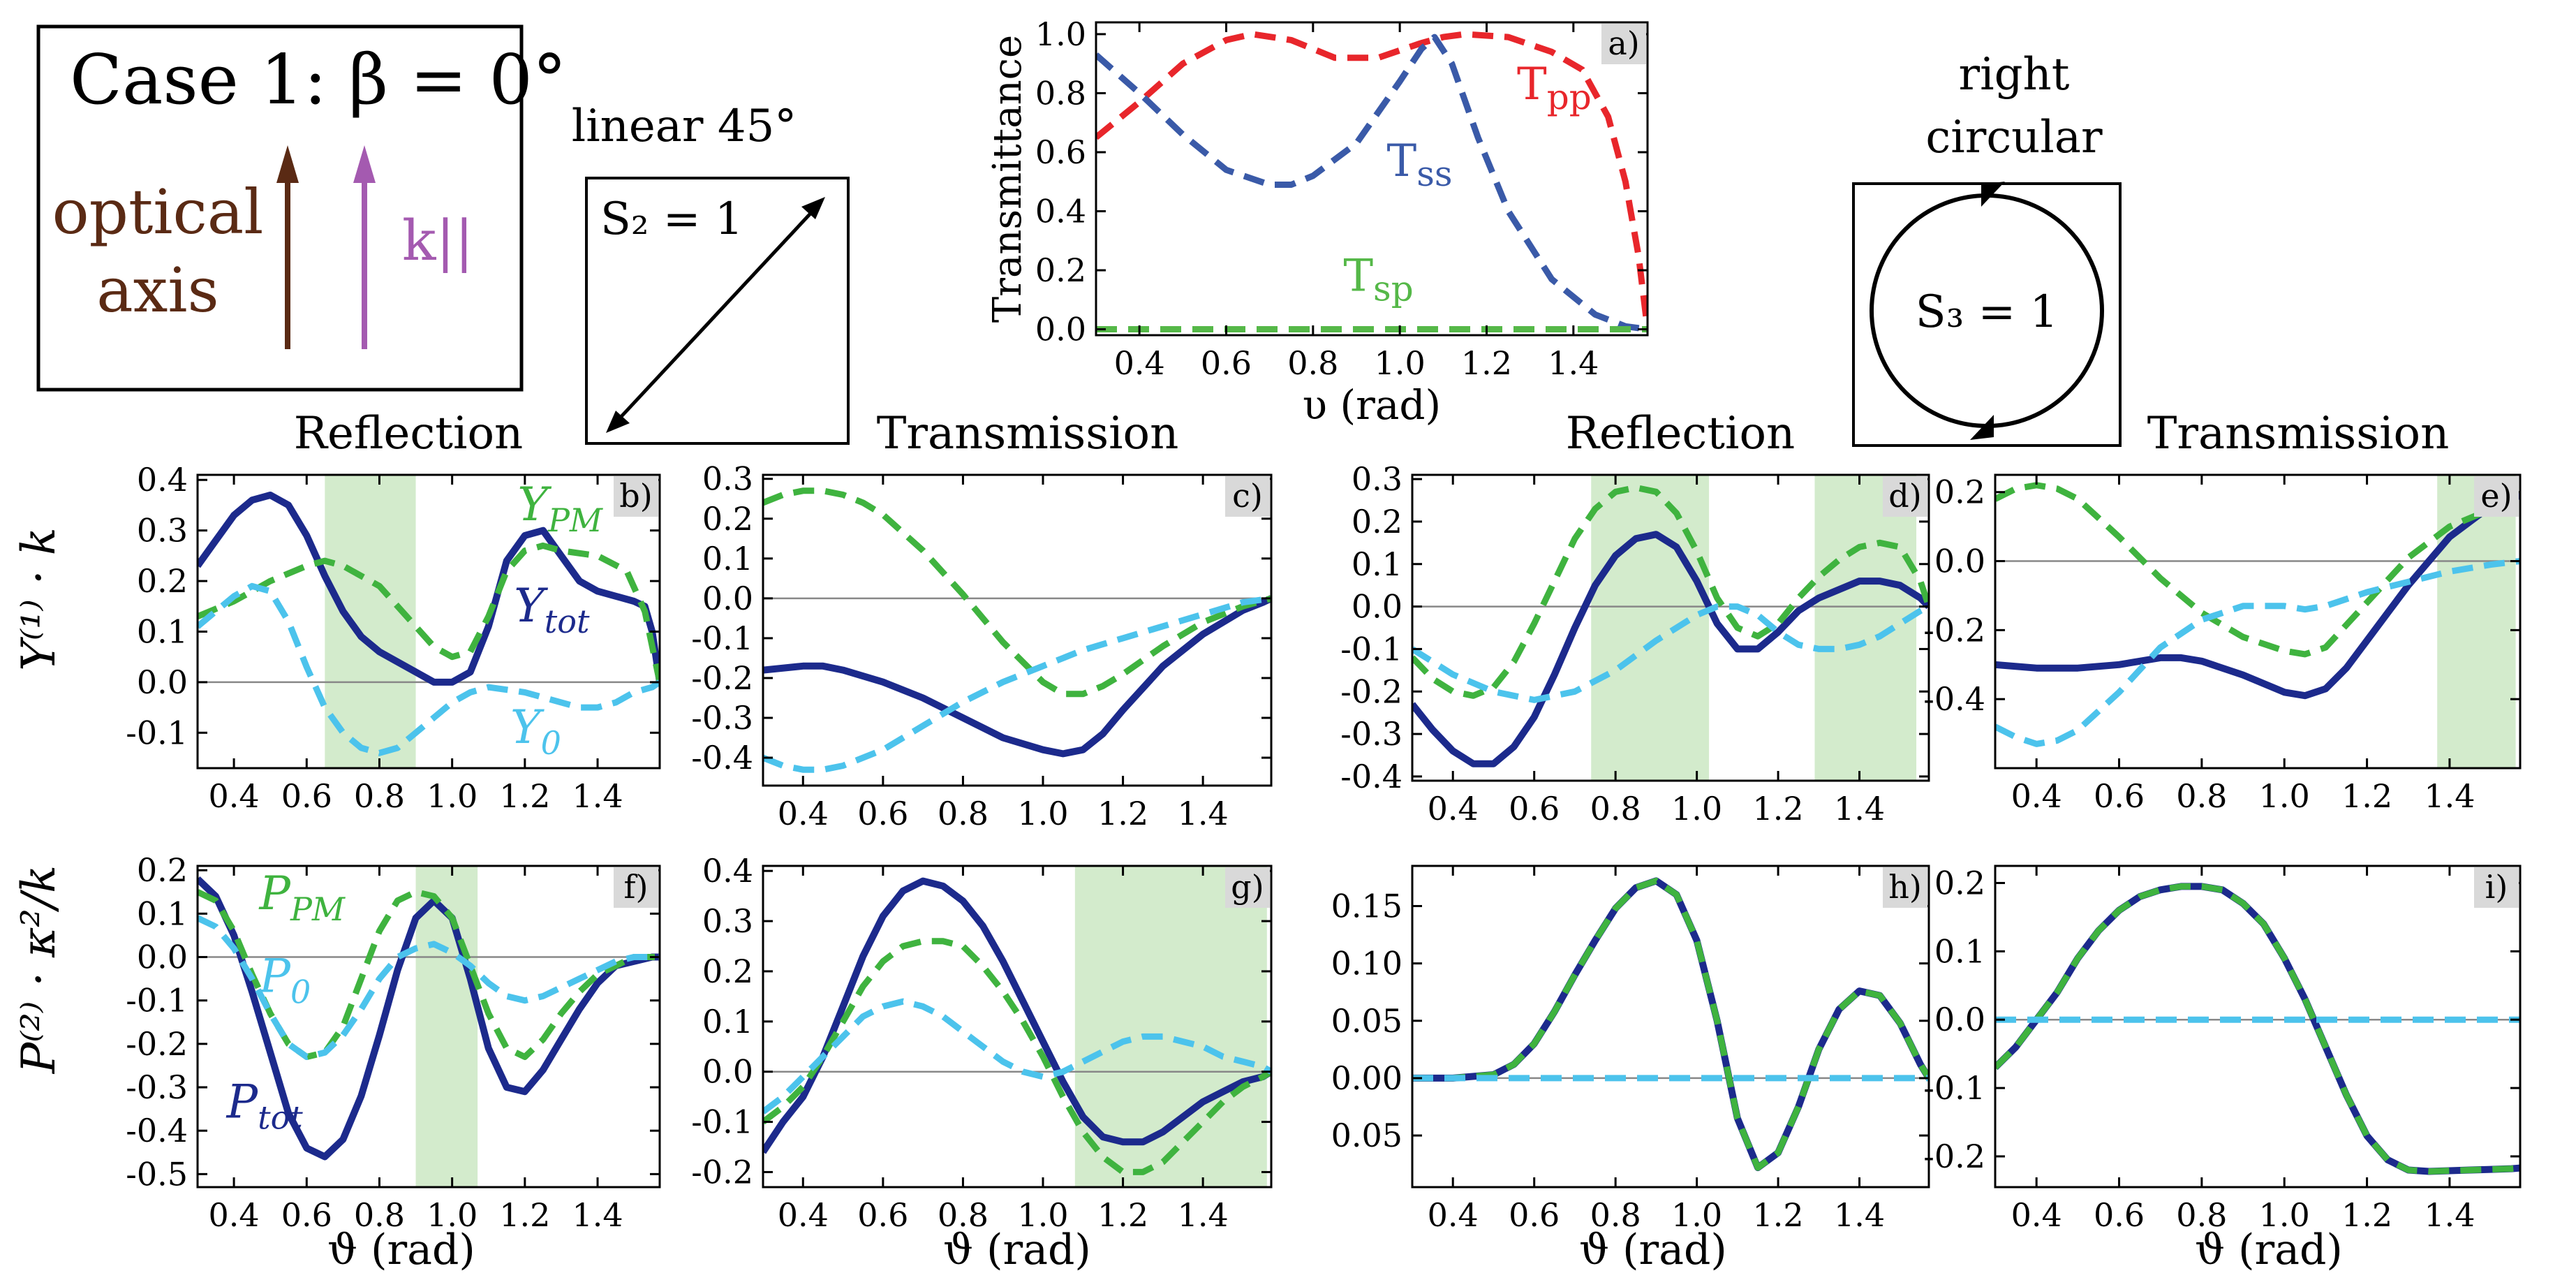  Describe the element at coordinates (157, 732) in the screenshot. I see `ytick-label-b-0: -0.1` at that location.